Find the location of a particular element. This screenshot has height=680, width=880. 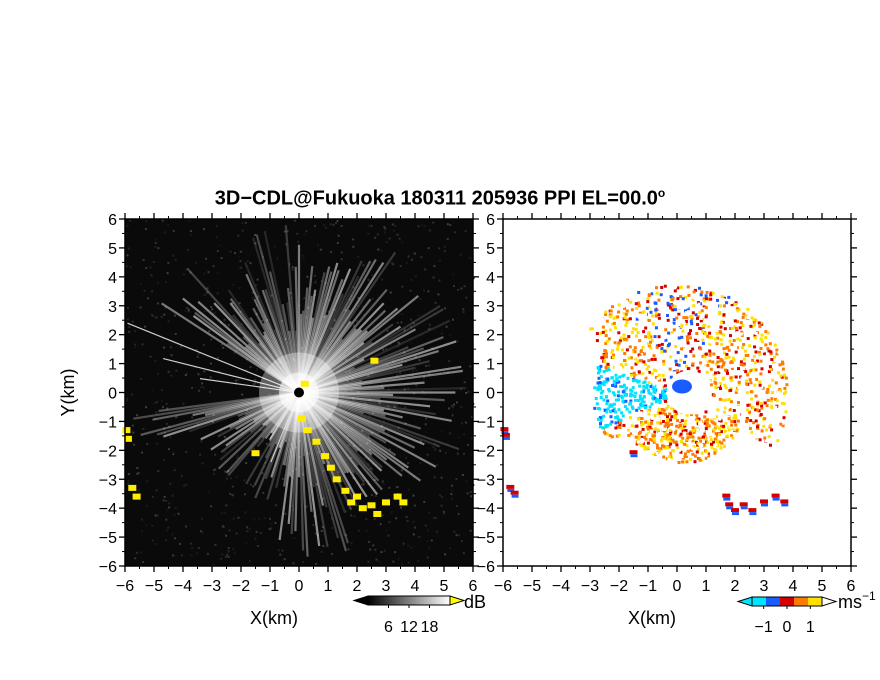

colorbar-underflow is located at coordinates (360, 600).